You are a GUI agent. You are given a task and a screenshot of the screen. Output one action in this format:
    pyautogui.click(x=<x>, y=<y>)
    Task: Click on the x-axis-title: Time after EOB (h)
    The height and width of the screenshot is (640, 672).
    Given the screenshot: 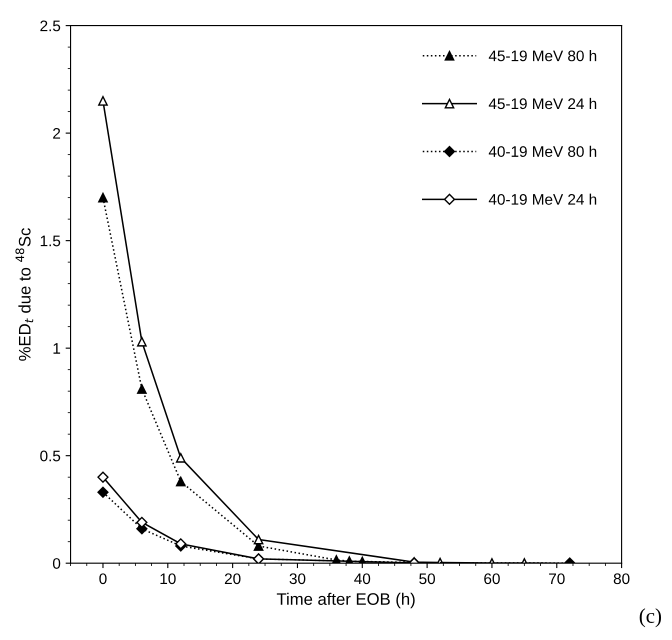 What is the action you would take?
    pyautogui.click(x=345, y=600)
    